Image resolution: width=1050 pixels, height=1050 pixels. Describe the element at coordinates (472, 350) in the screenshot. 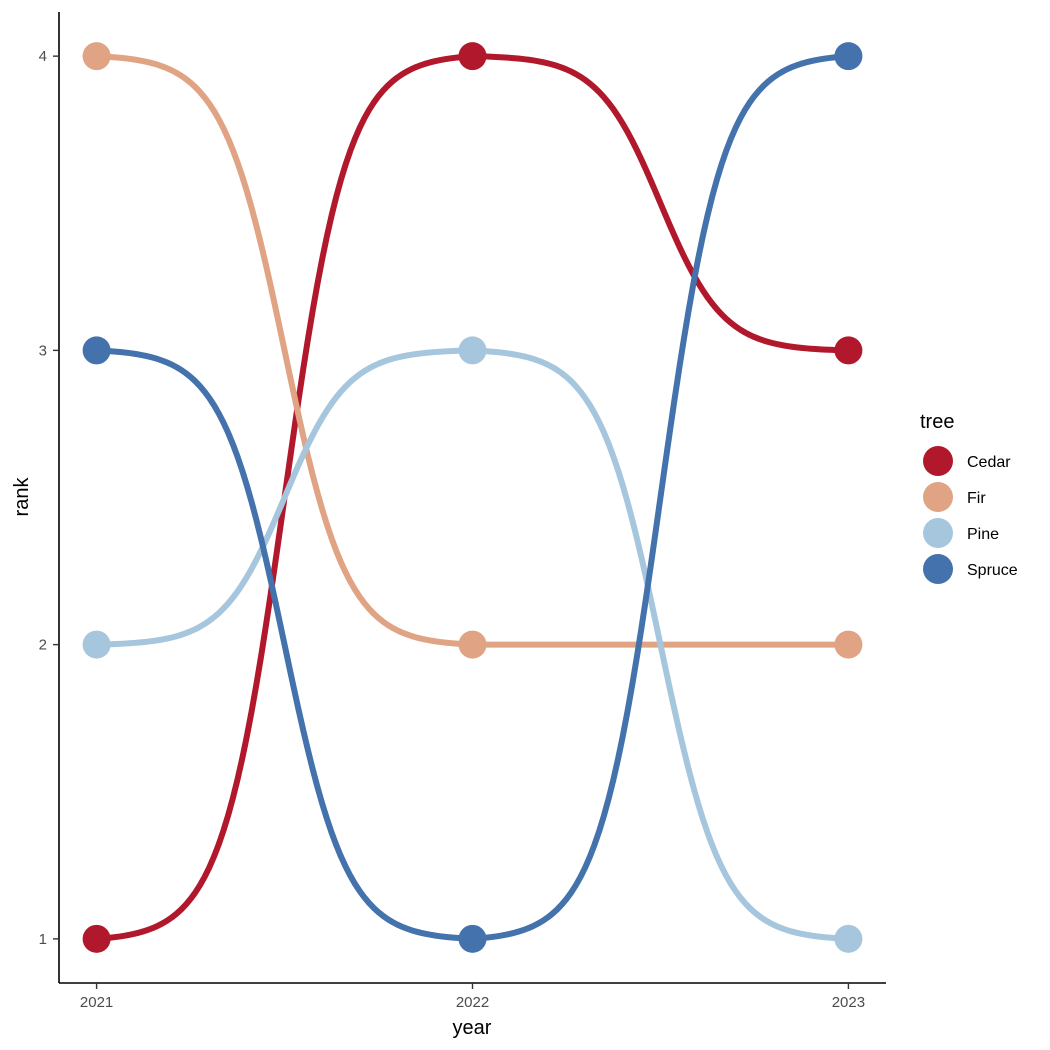

I see `point-pine-2022` at that location.